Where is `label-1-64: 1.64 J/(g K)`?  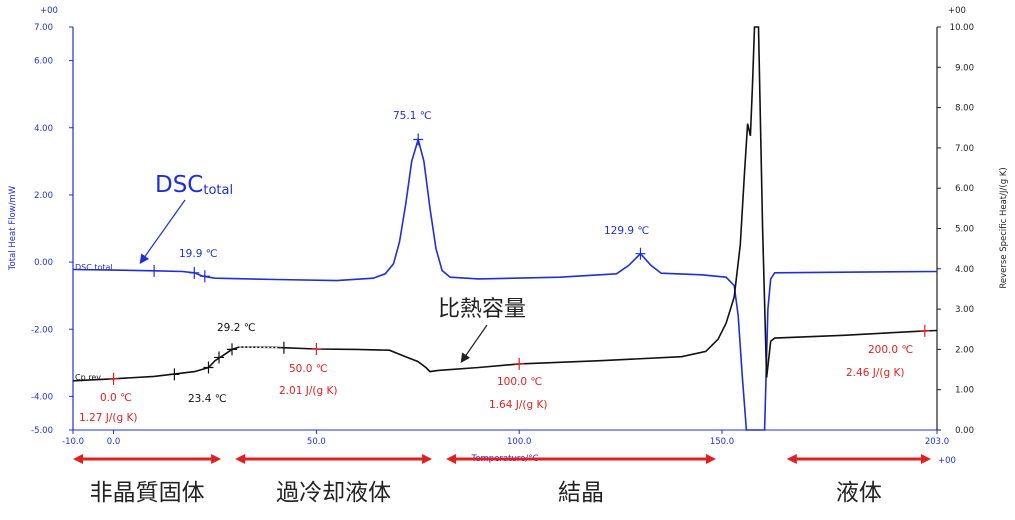
label-1-64: 1.64 J/(g K) is located at coordinates (518, 405).